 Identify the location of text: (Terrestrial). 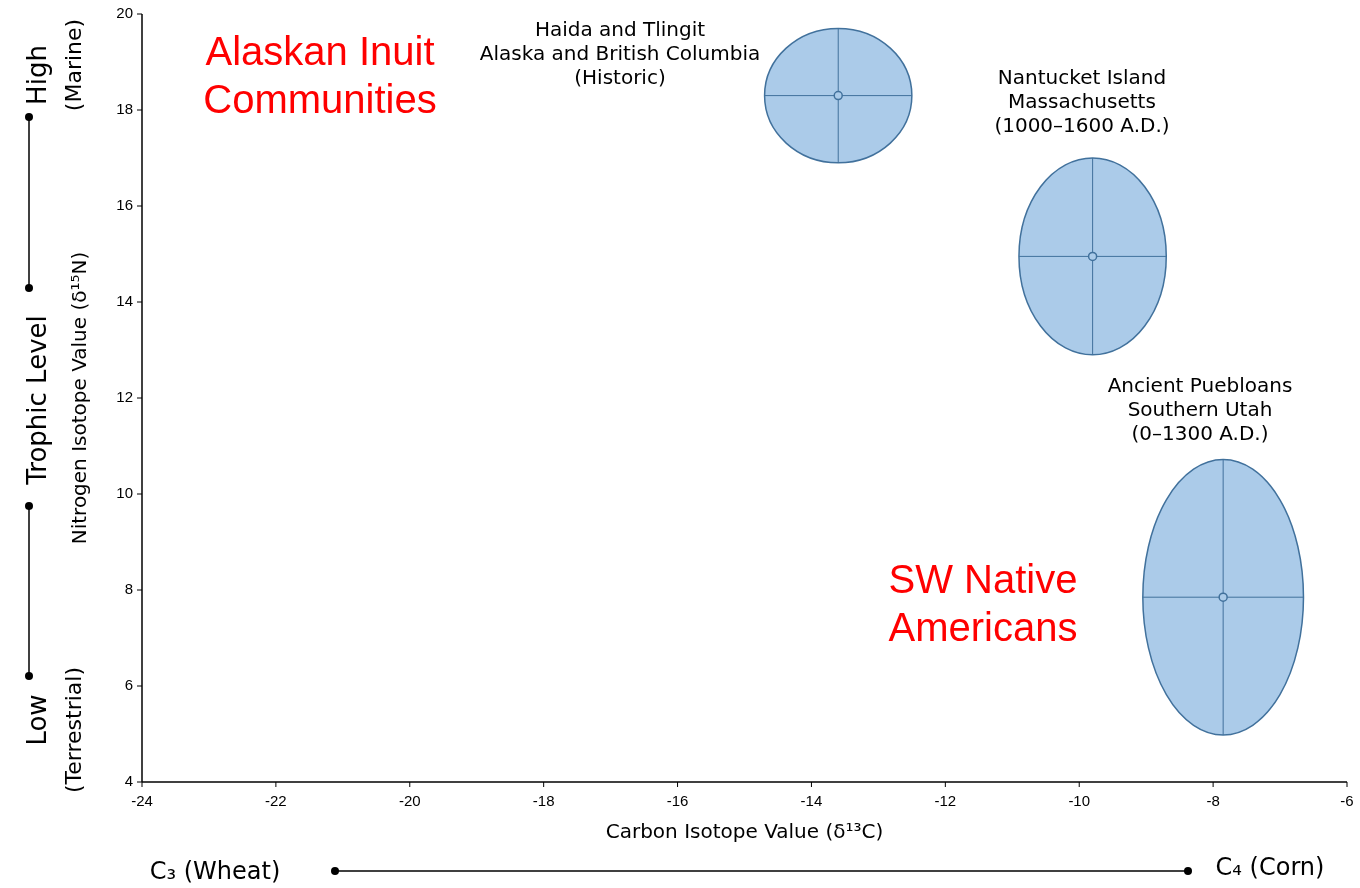
(73, 730).